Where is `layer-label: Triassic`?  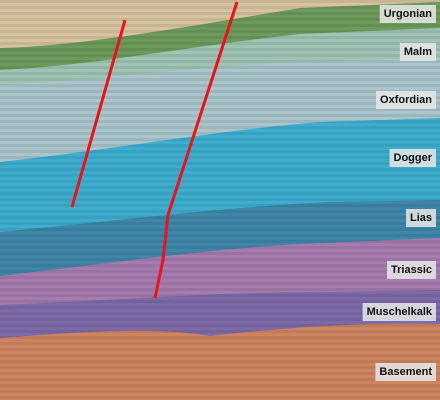 layer-label: Triassic is located at coordinates (411, 270).